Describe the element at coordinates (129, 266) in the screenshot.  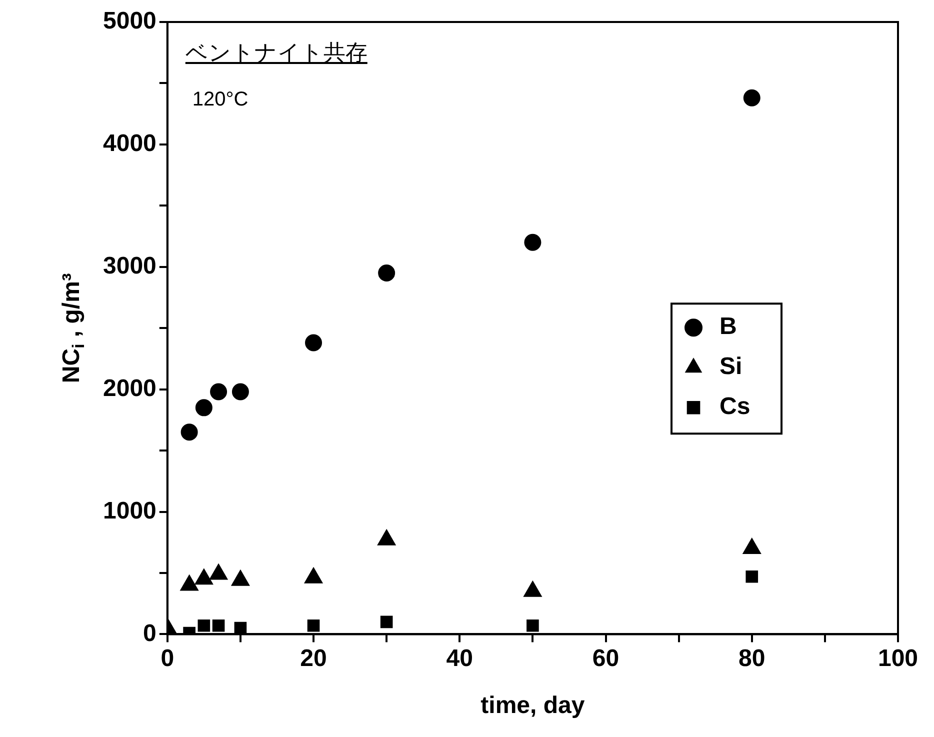
I see `y-tick-label: 3000` at that location.